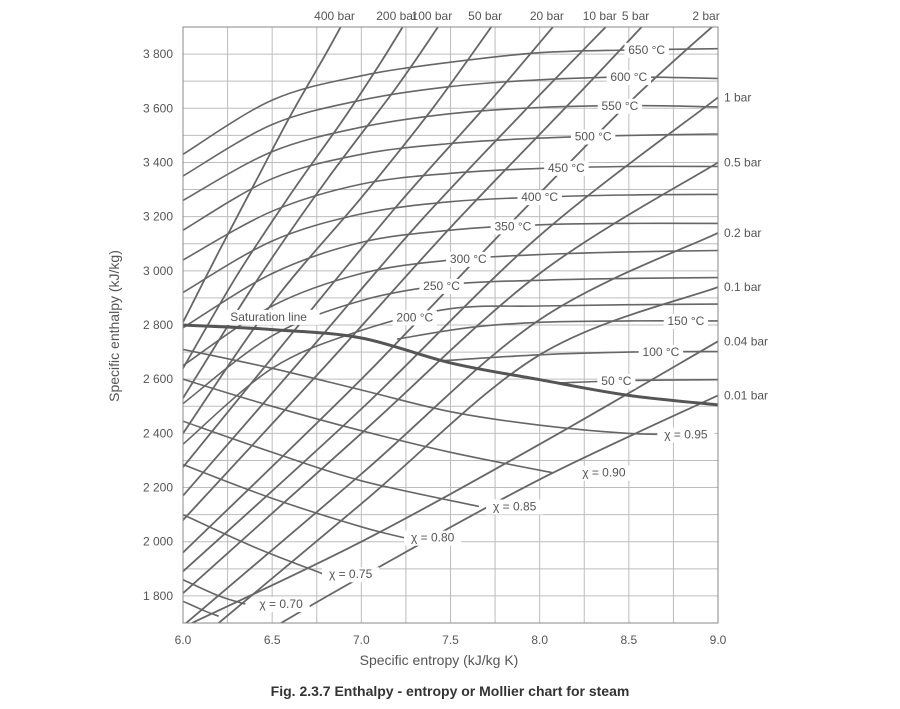 Image resolution: width=900 pixels, height=709 pixels. Describe the element at coordinates (439, 660) in the screenshot. I see `x-axis-label: Specific entropy (kJ/kg K)` at that location.